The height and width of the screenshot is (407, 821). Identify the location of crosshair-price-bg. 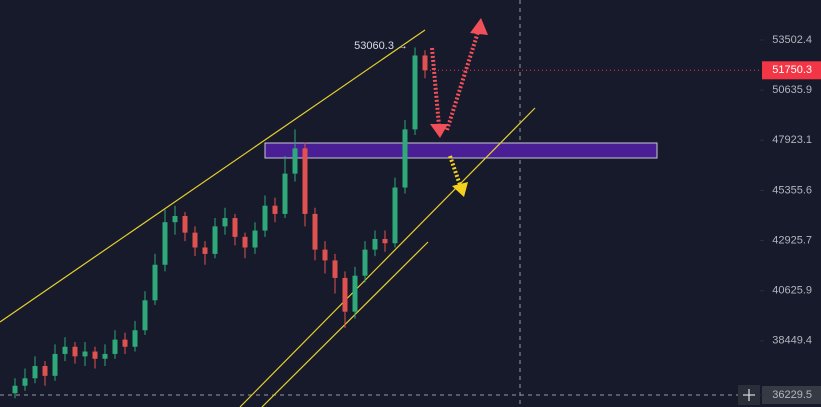
(791, 394).